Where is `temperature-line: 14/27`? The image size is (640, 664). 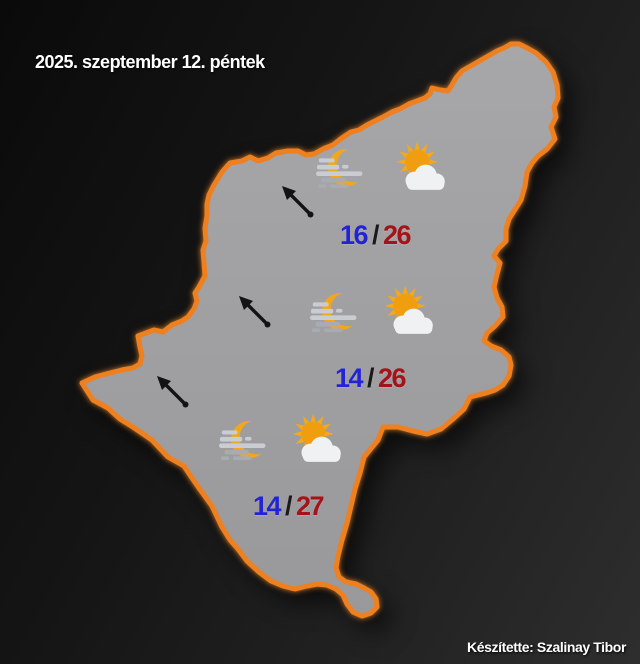
temperature-line: 14/27 is located at coordinates (288, 506).